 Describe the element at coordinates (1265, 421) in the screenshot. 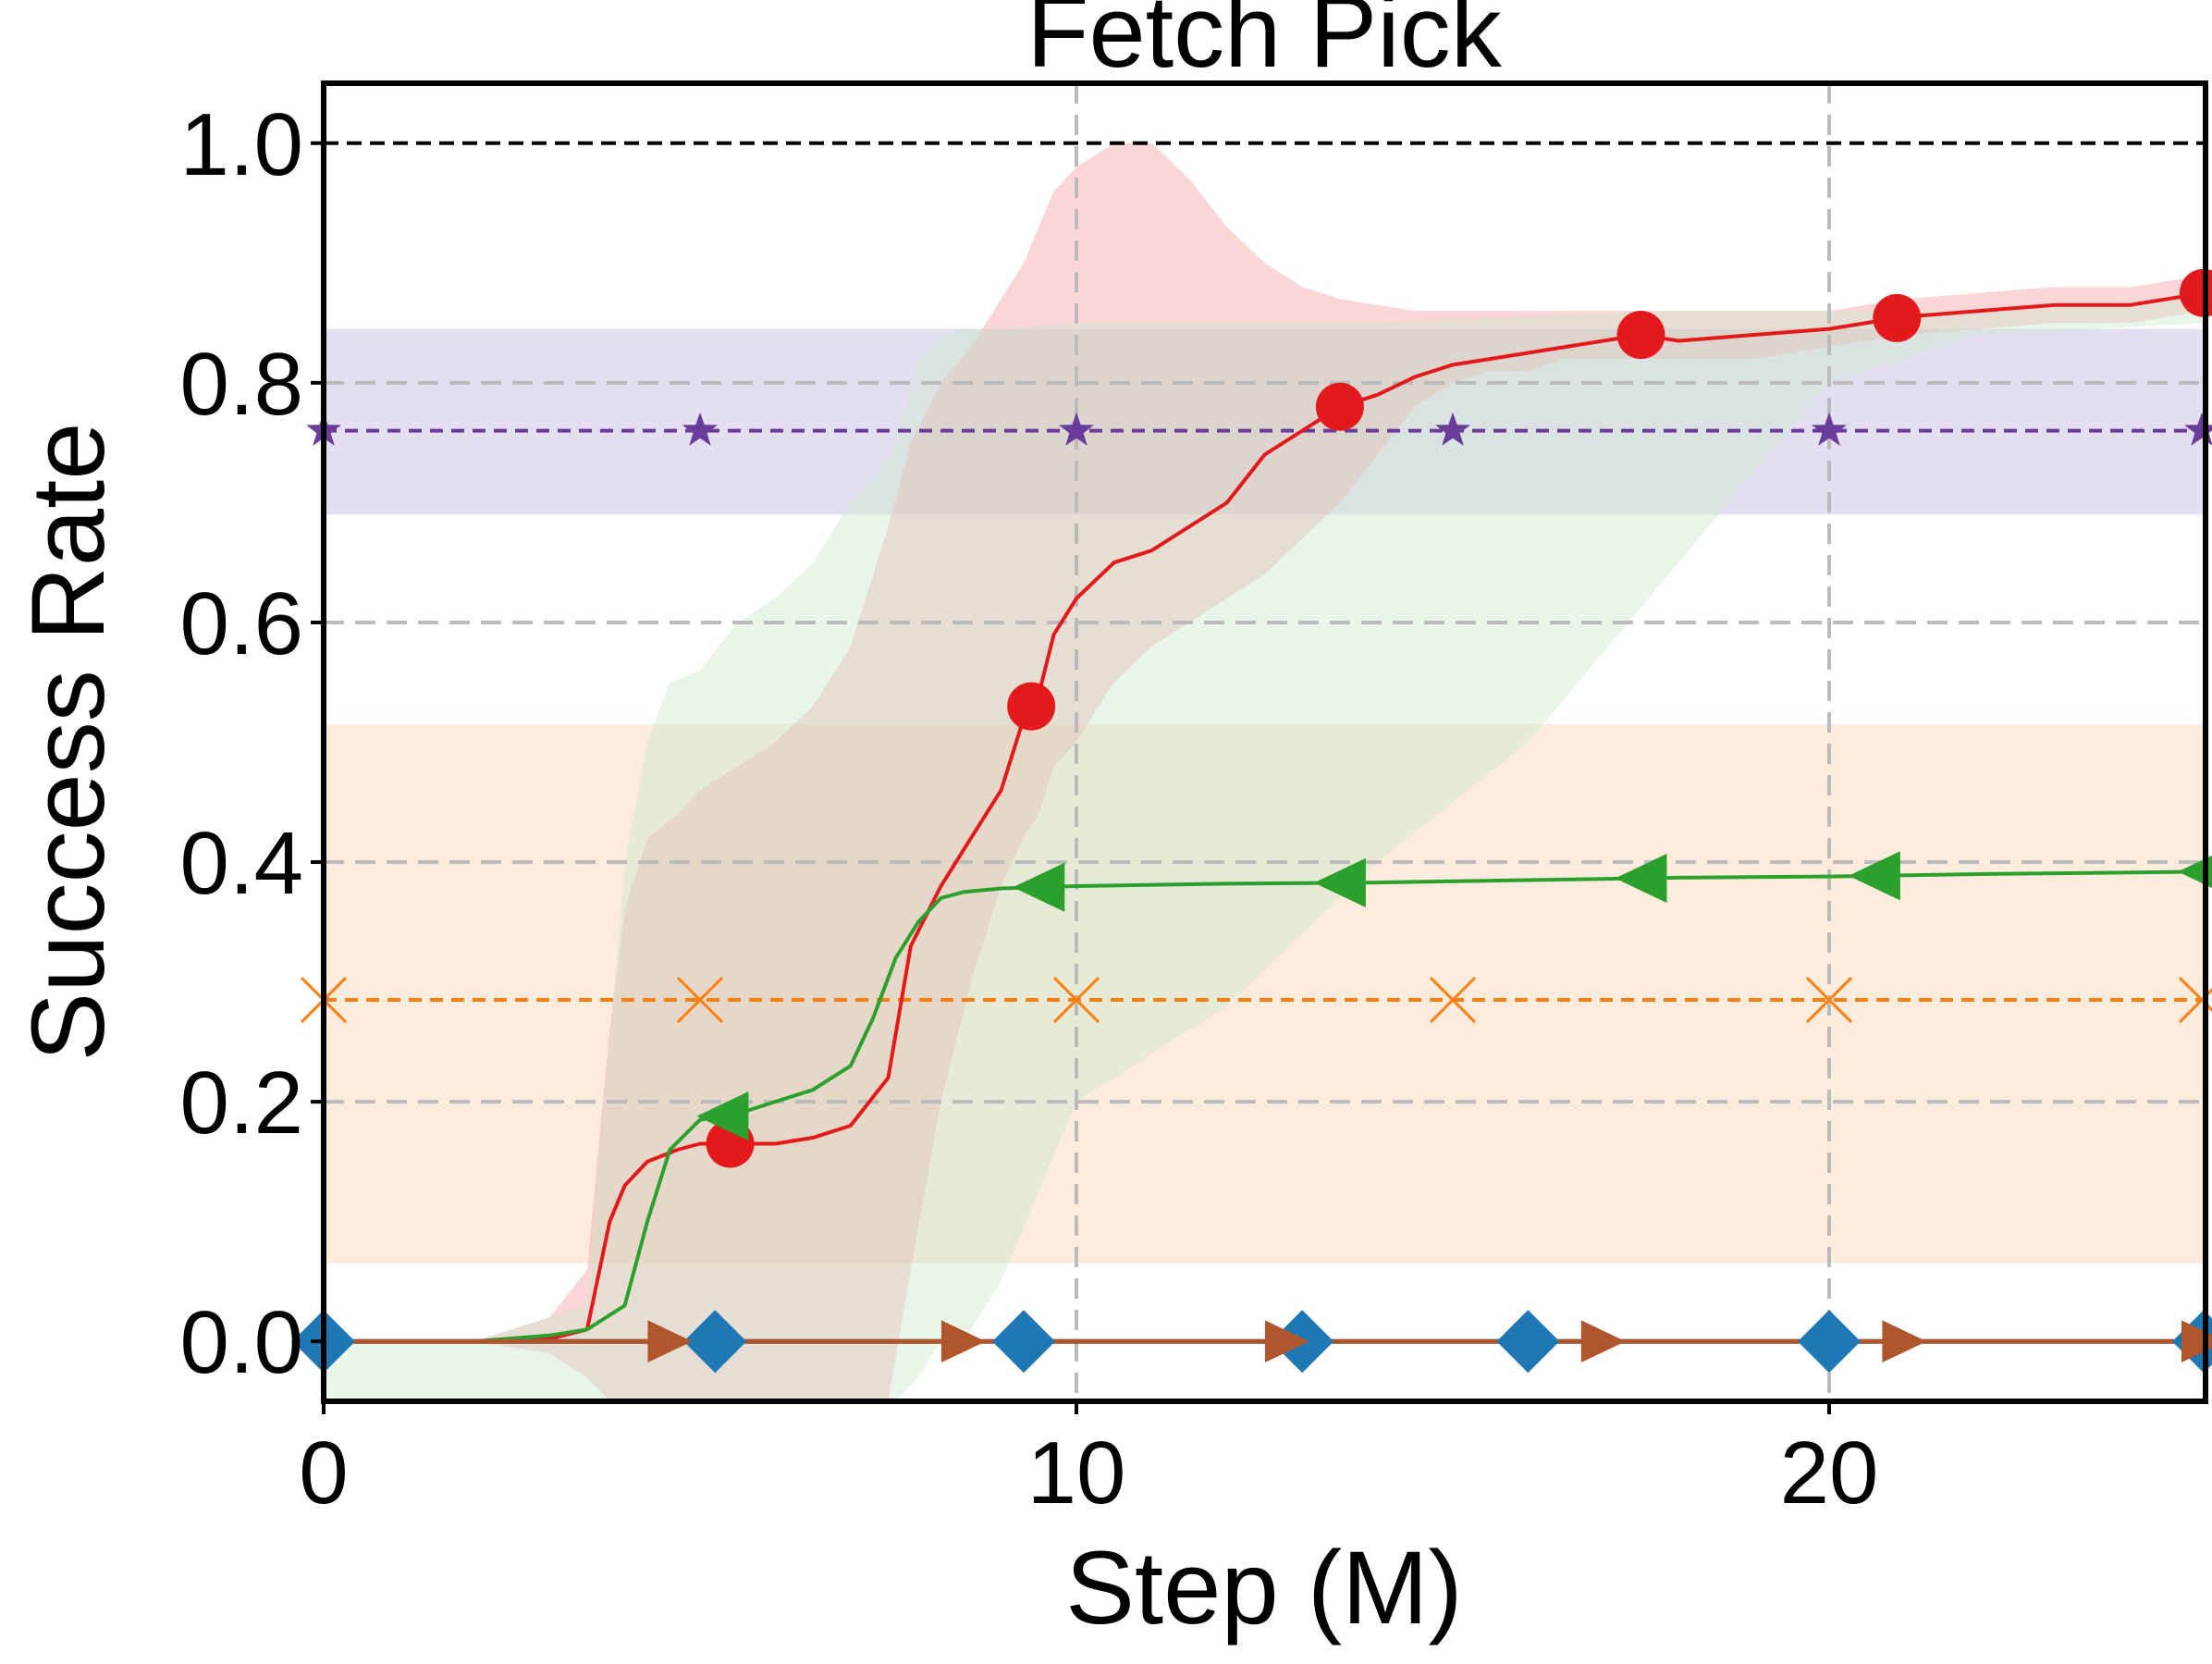

I see `baseline-band-star` at that location.